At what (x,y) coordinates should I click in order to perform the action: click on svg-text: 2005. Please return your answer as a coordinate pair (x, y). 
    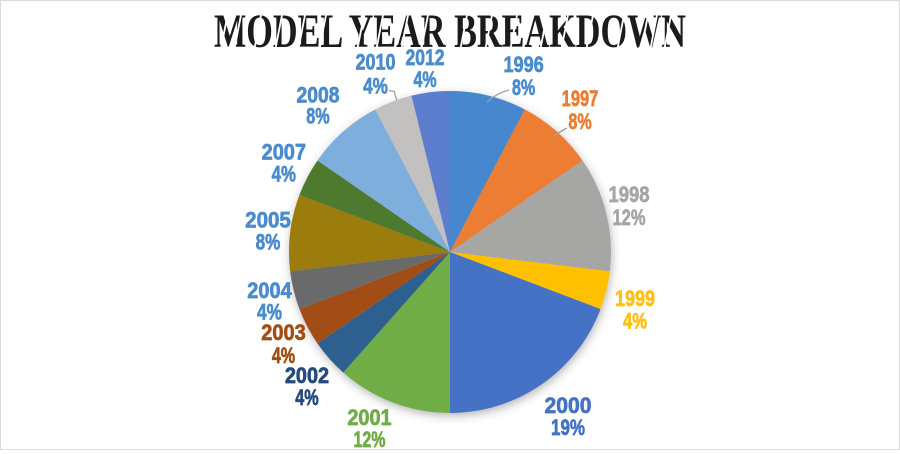
    Looking at the image, I should click on (268, 219).